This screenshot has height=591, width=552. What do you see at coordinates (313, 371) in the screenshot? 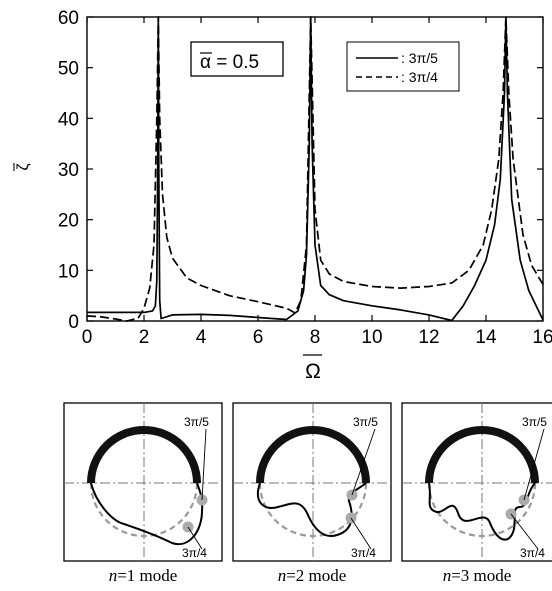
I see `x-axis-label: Ω` at bounding box center [313, 371].